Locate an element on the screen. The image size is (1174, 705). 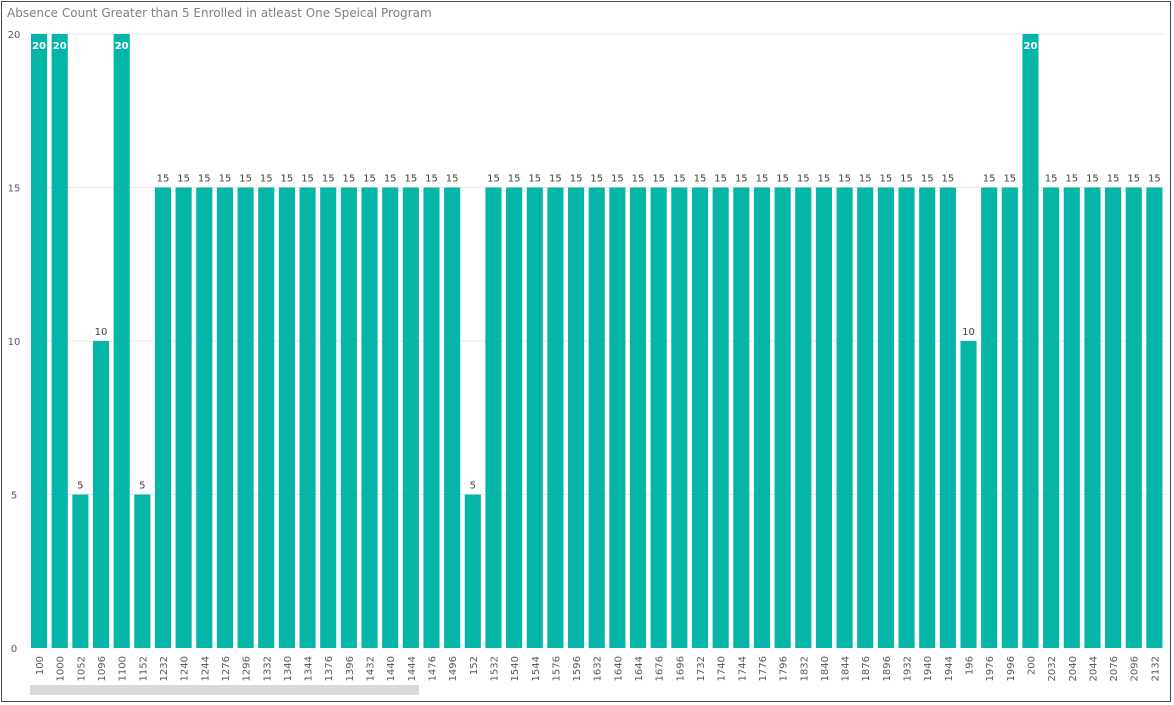
x-tick-label: 1244 is located at coordinates (205, 668).